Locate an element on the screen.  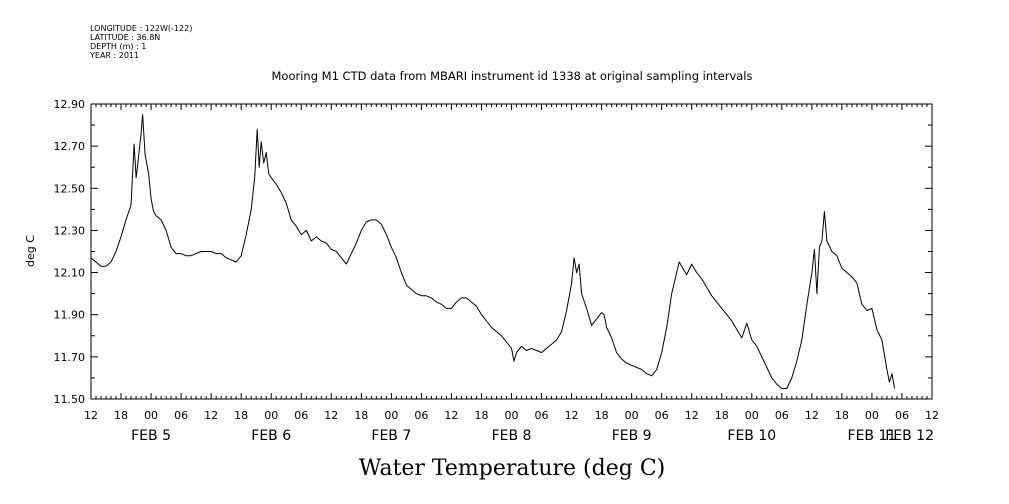
x-axis-label: Water Temperature (deg C) is located at coordinates (512, 468).